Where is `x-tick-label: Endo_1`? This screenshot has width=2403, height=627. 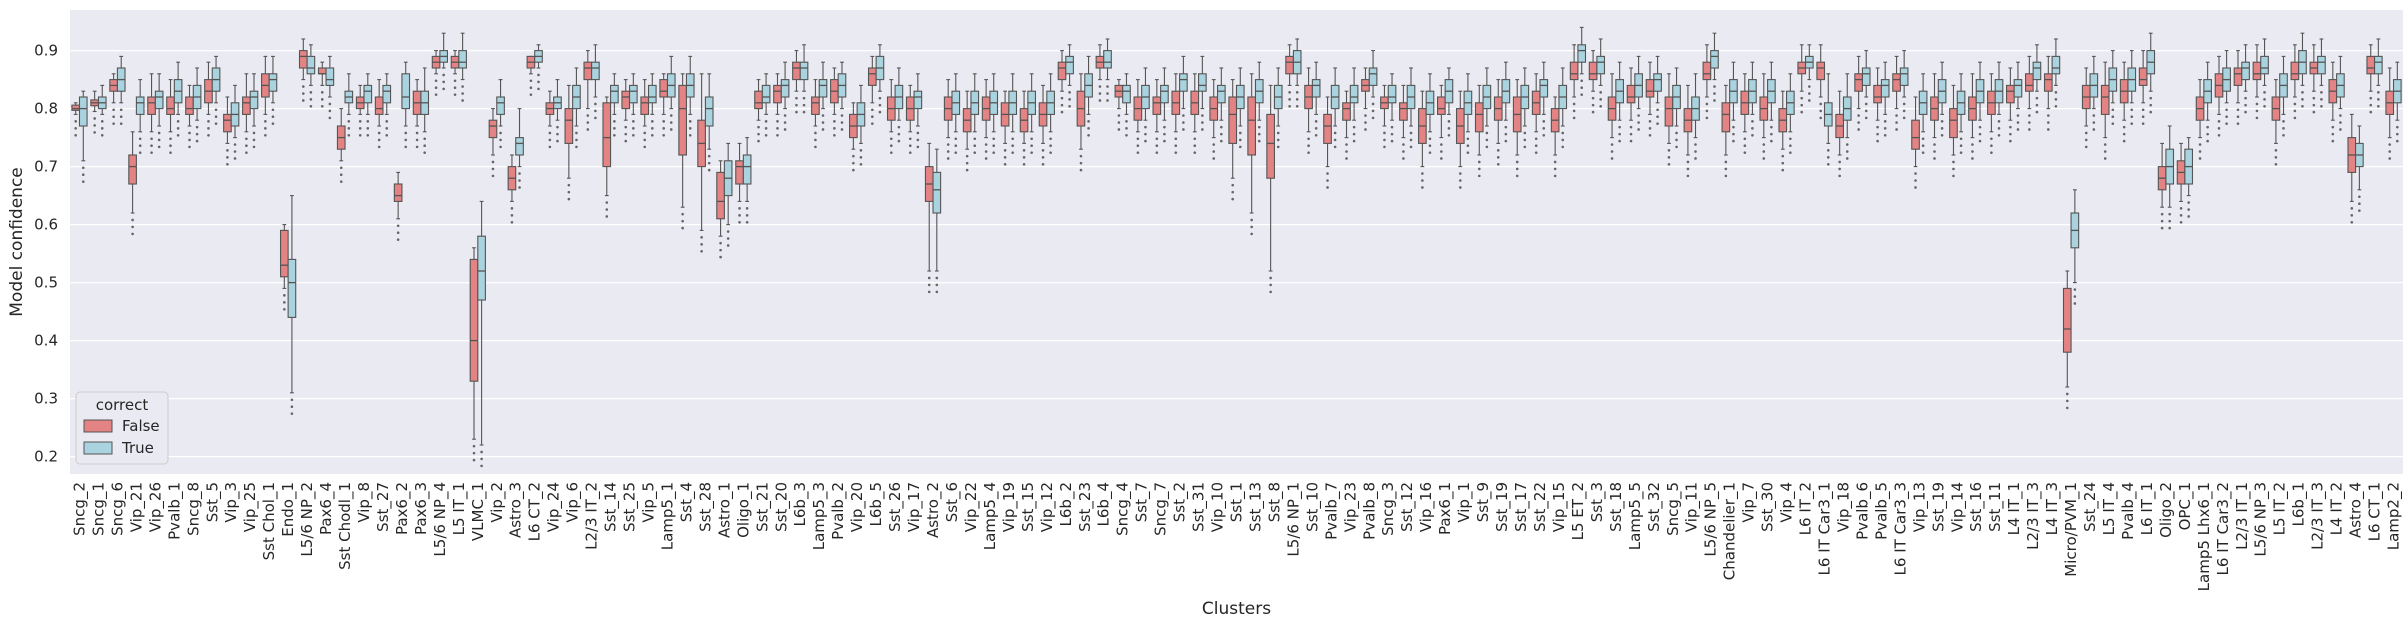 x-tick-label: Endo_1 is located at coordinates (288, 509).